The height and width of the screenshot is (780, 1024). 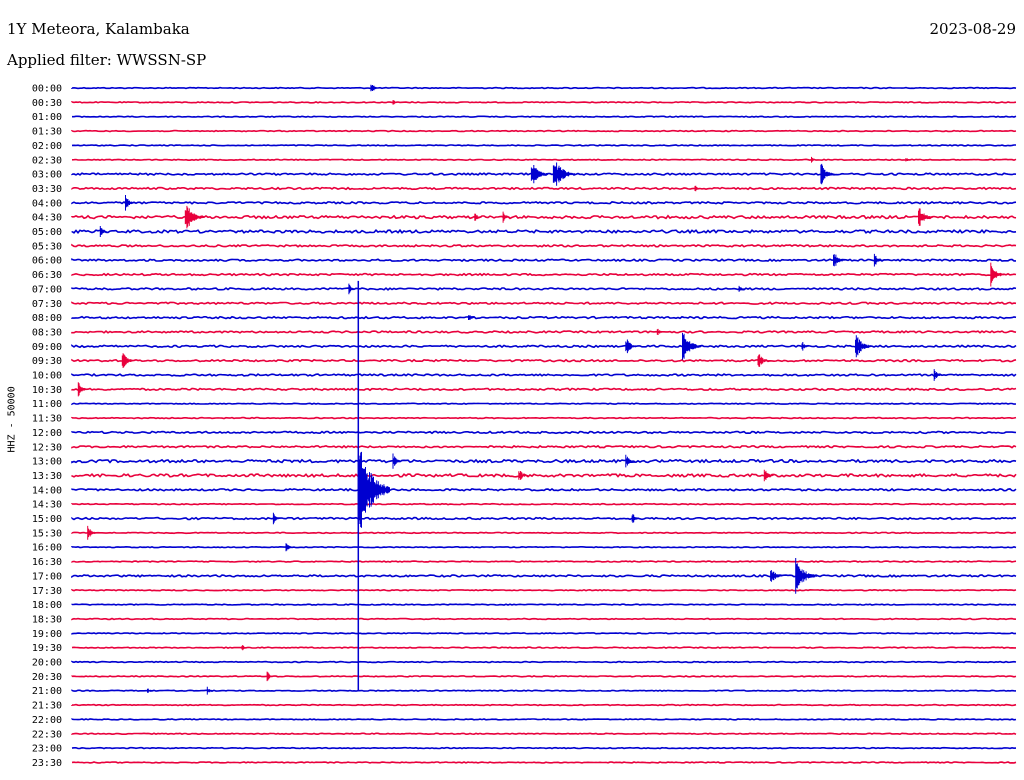 I want to click on trace-2000, so click(x=544, y=662).